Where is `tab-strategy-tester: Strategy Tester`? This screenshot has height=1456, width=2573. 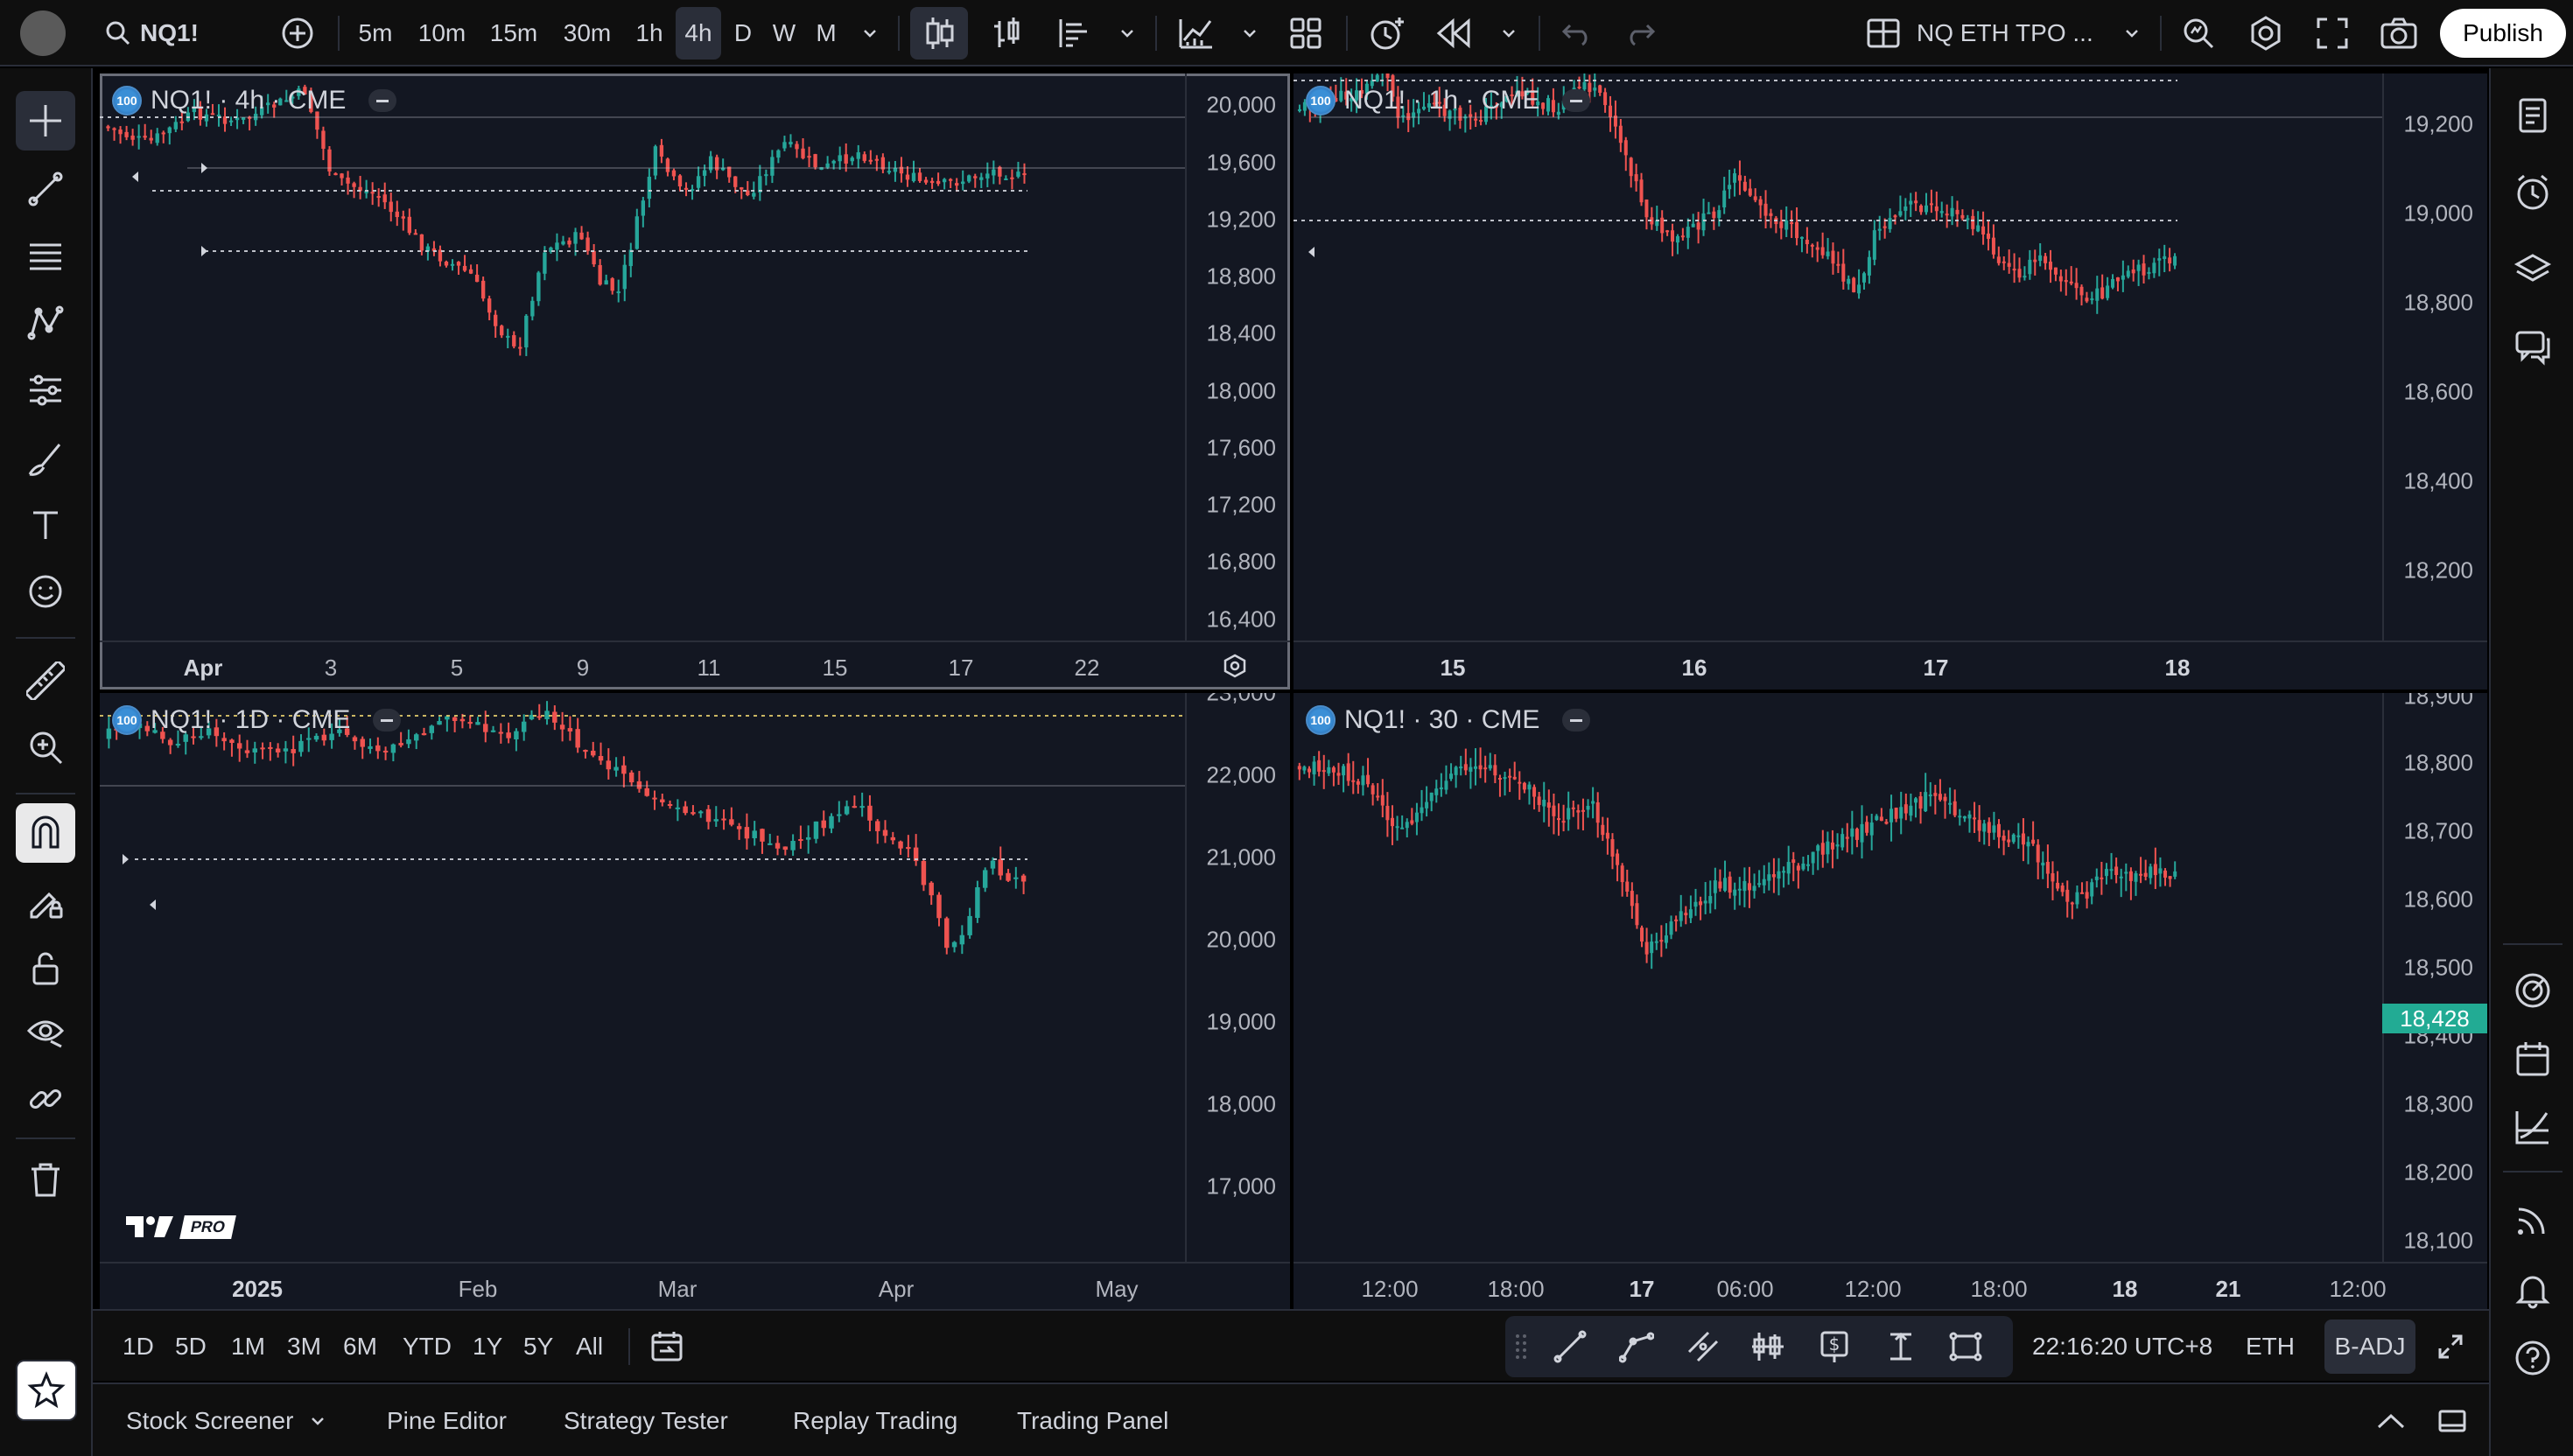
tab-strategy-tester: Strategy Tester is located at coordinates (646, 1420).